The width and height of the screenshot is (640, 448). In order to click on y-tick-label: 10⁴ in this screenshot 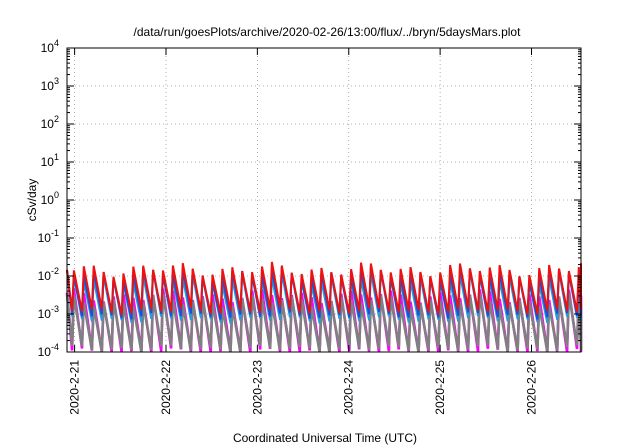, I will do `click(50, 46)`.